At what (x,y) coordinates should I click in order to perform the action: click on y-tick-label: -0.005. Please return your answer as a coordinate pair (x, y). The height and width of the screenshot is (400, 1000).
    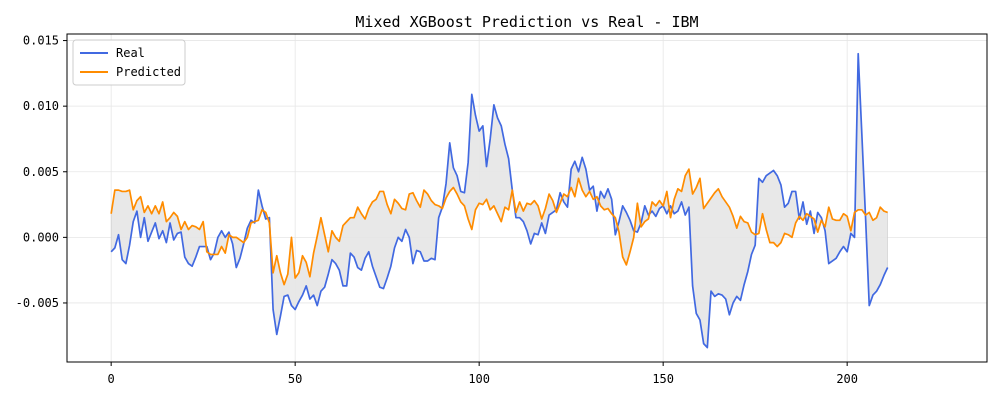
    Looking at the image, I should click on (37, 303).